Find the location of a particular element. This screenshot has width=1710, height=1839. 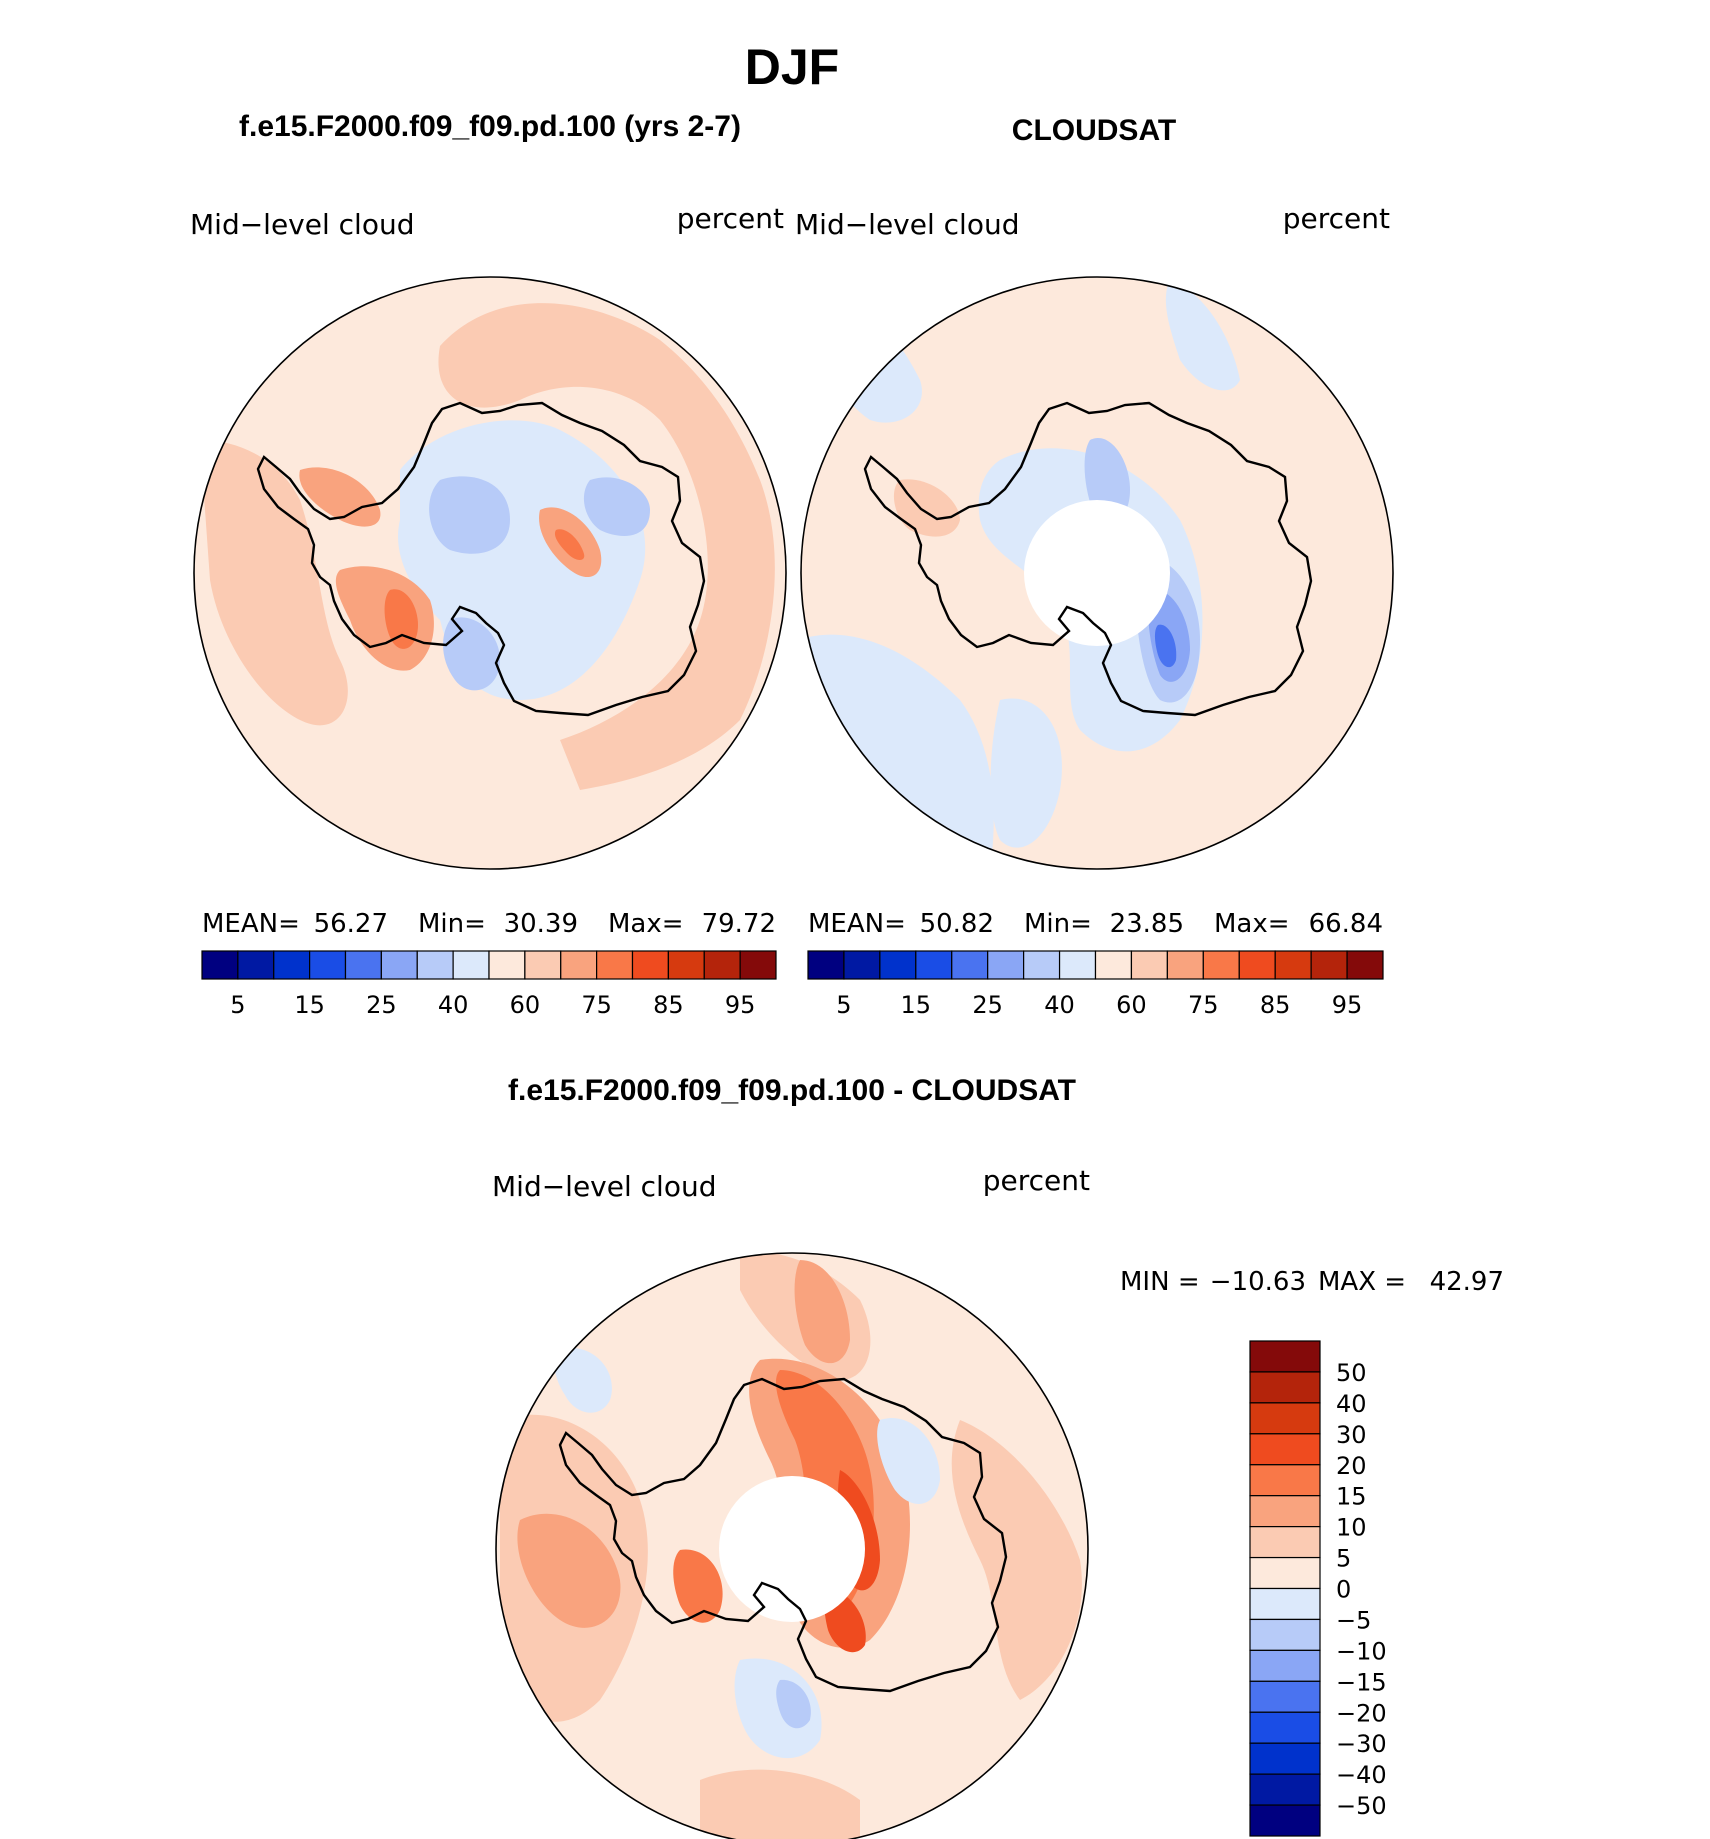

colorbar-tick-label: 50 is located at coordinates (1351, 1373).